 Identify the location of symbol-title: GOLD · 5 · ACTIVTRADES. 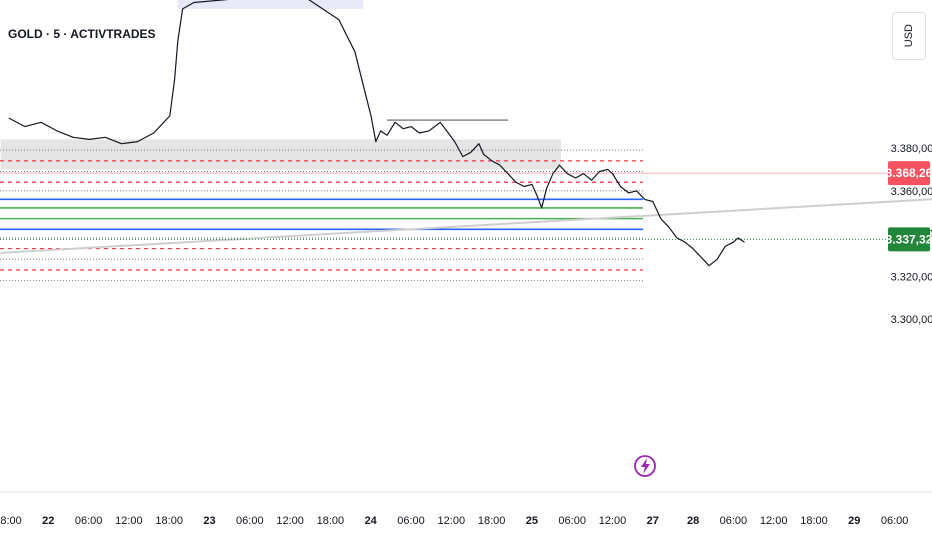
(82, 34).